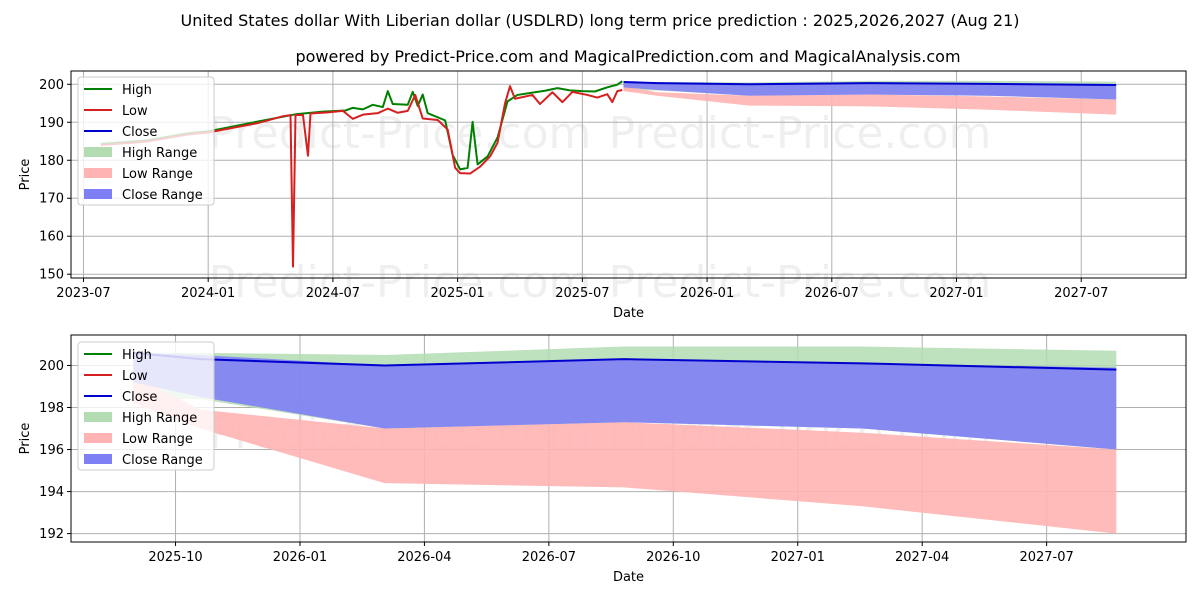 This screenshot has height=604, width=1200. I want to click on x-tick-label: 2026-04, so click(424, 557).